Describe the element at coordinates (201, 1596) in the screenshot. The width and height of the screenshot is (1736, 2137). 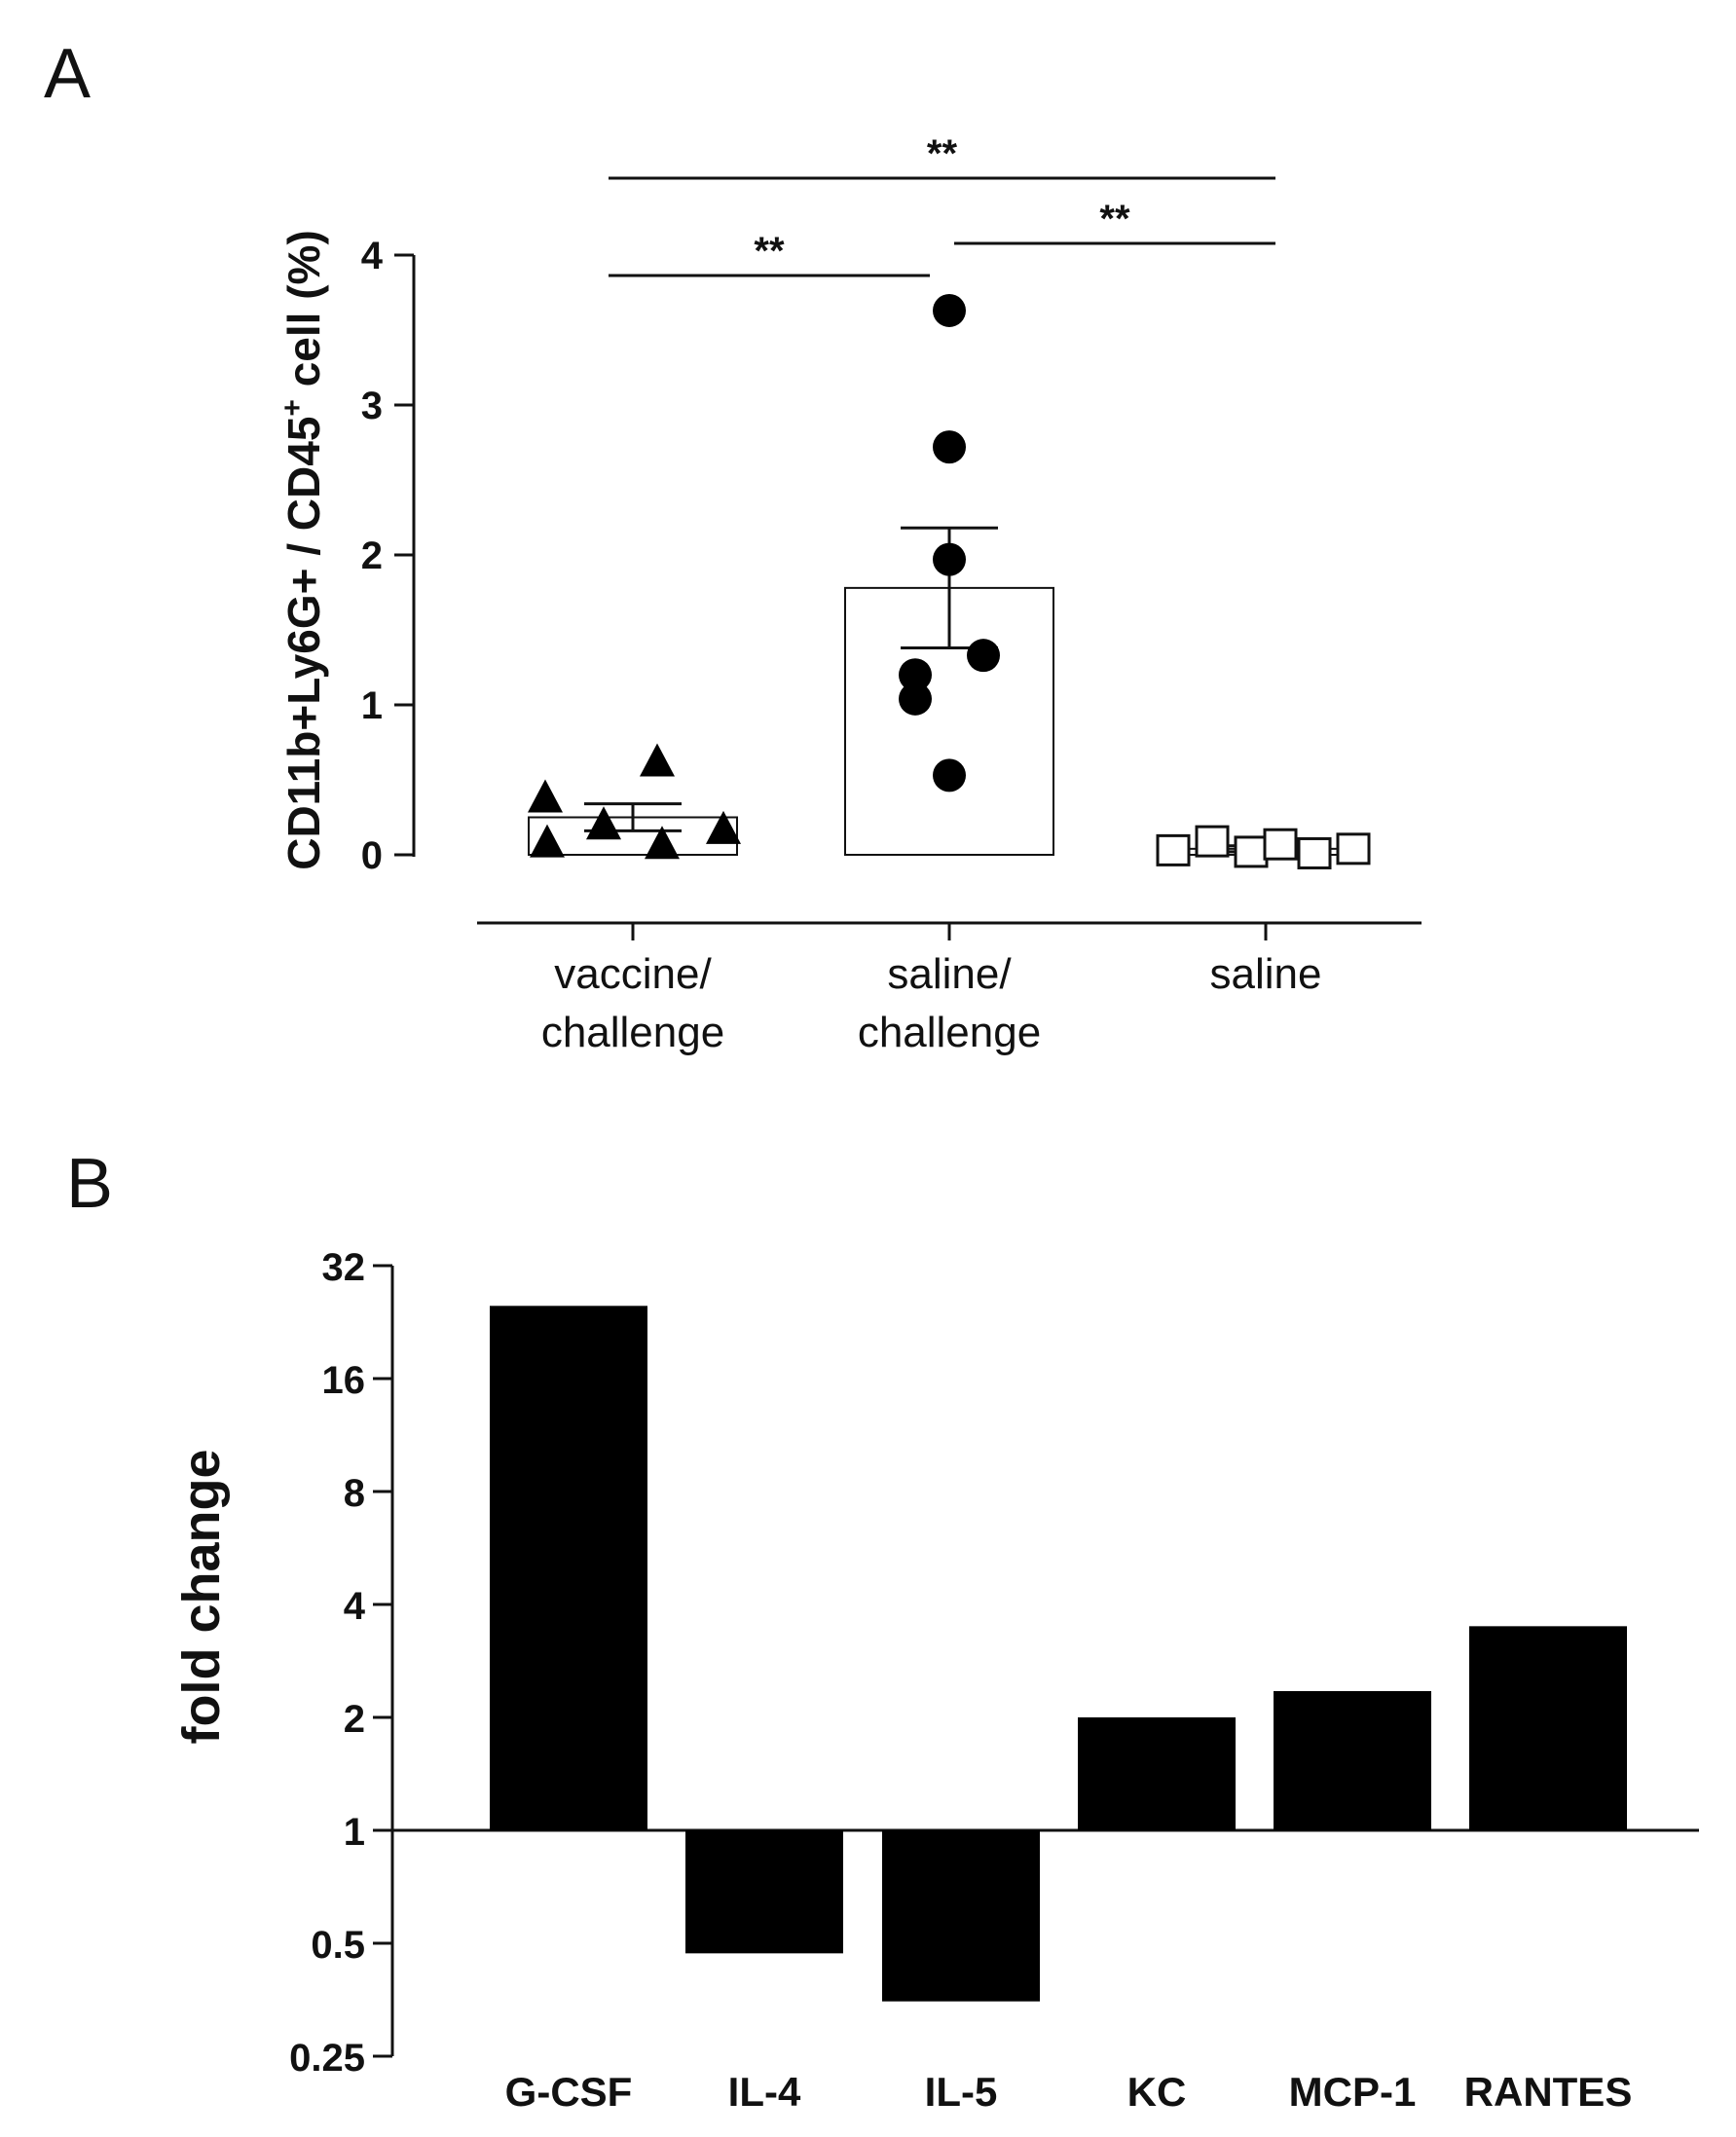
I see `panel-b-y-axis-label: fold change` at that location.